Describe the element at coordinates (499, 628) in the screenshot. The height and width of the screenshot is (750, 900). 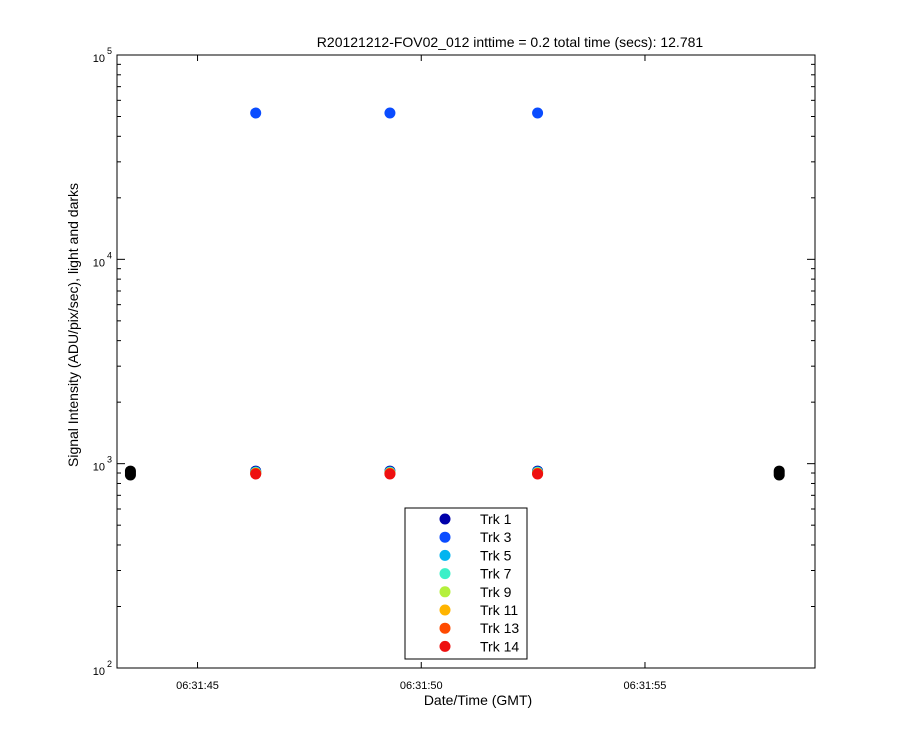
I see `legend-entry: Trk 13` at that location.